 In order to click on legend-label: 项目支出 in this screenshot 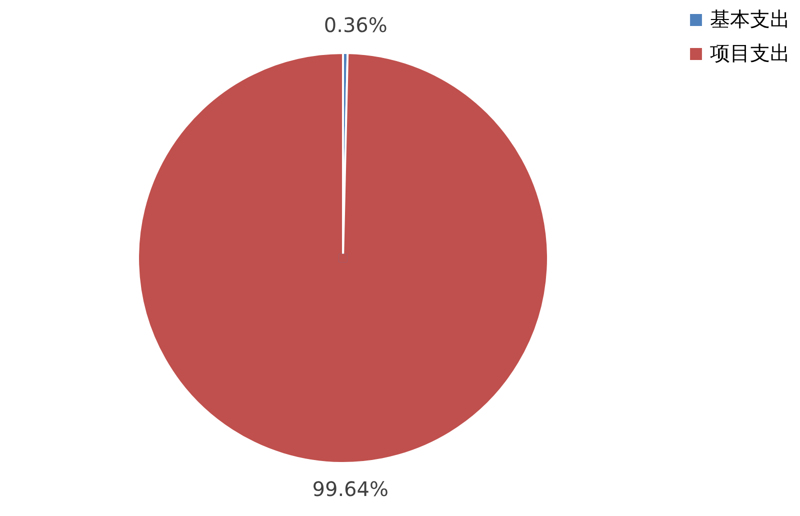, I will do `click(750, 53)`.